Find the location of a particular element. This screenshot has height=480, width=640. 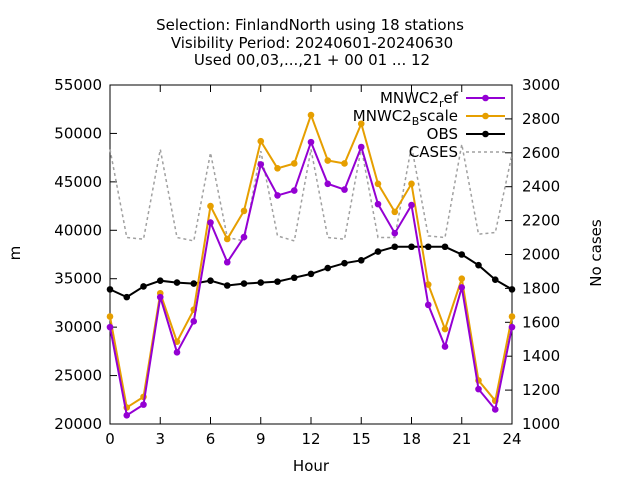

x-tick-label: 15 is located at coordinates (361, 439).